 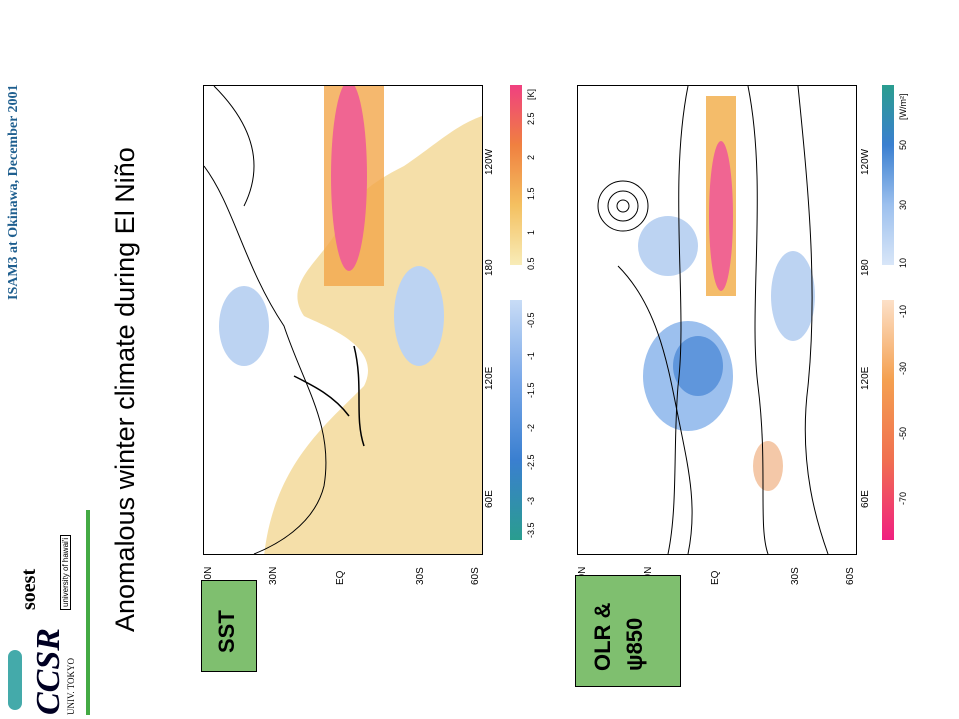 I want to click on sst-cbar-label: -3.5, so click(x=531, y=530).